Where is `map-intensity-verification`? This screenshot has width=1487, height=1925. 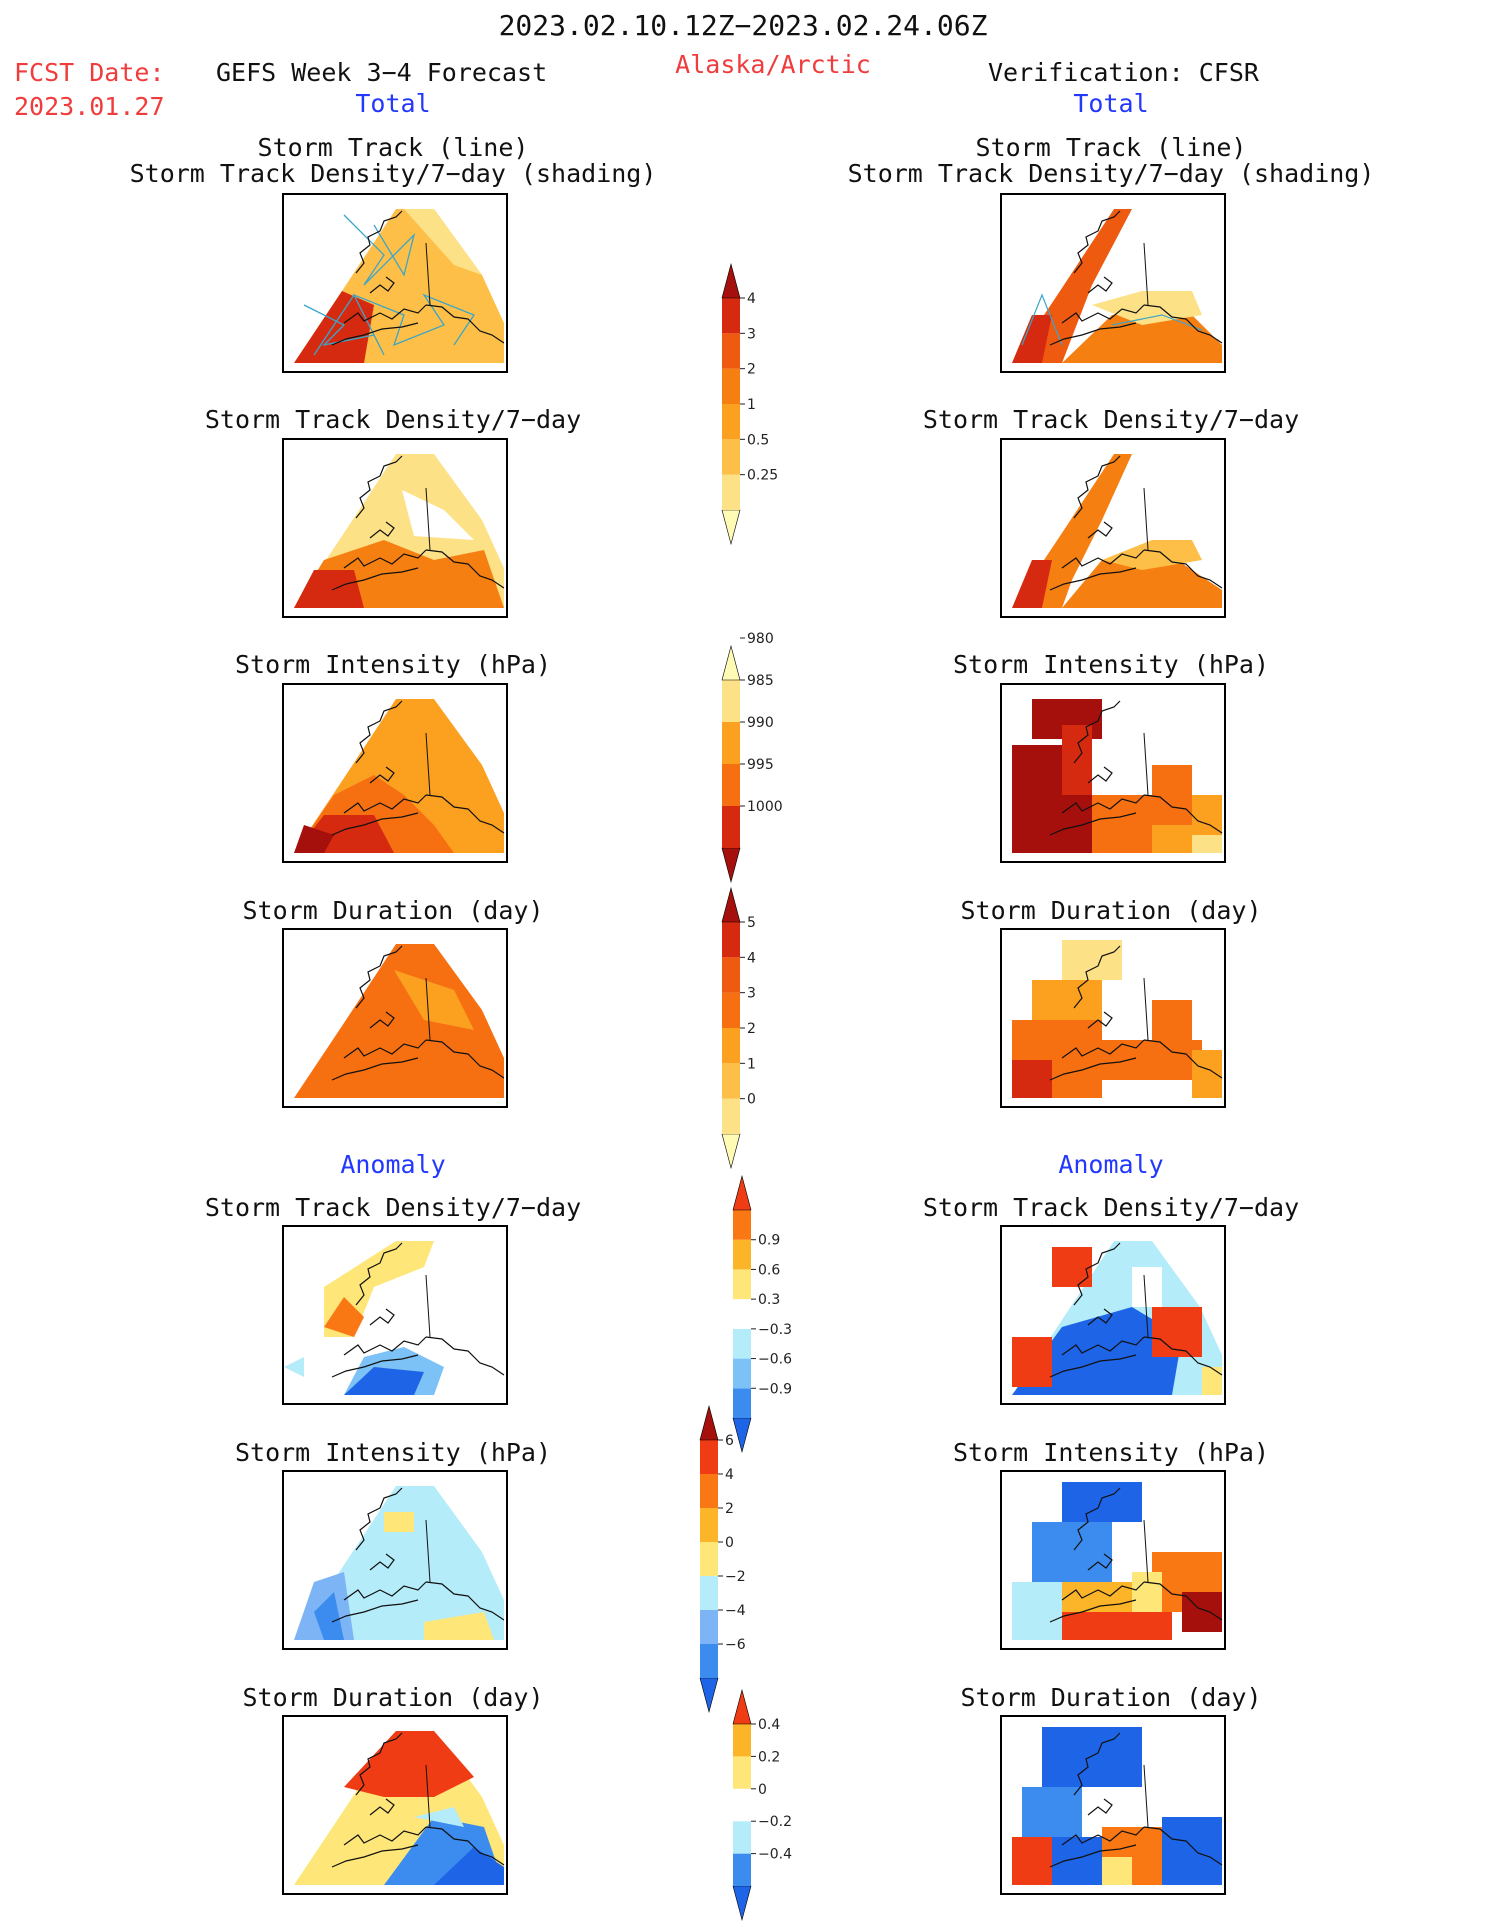 map-intensity-verification is located at coordinates (1113, 773).